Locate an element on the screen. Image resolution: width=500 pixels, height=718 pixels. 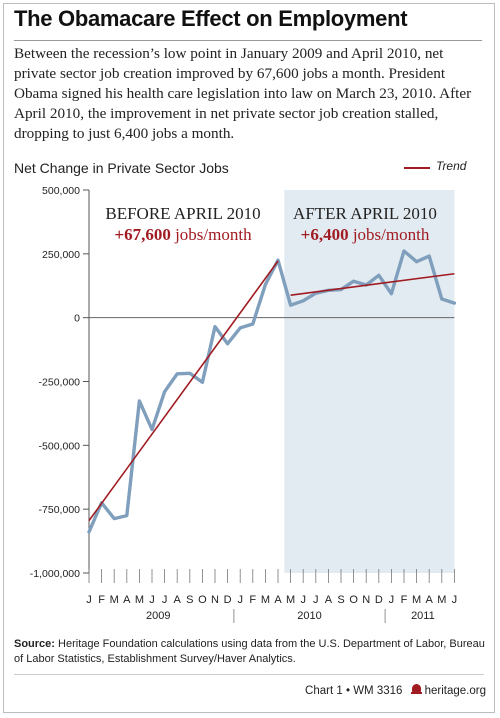
y-tick-label: -1,000,000 is located at coordinates (55, 574).